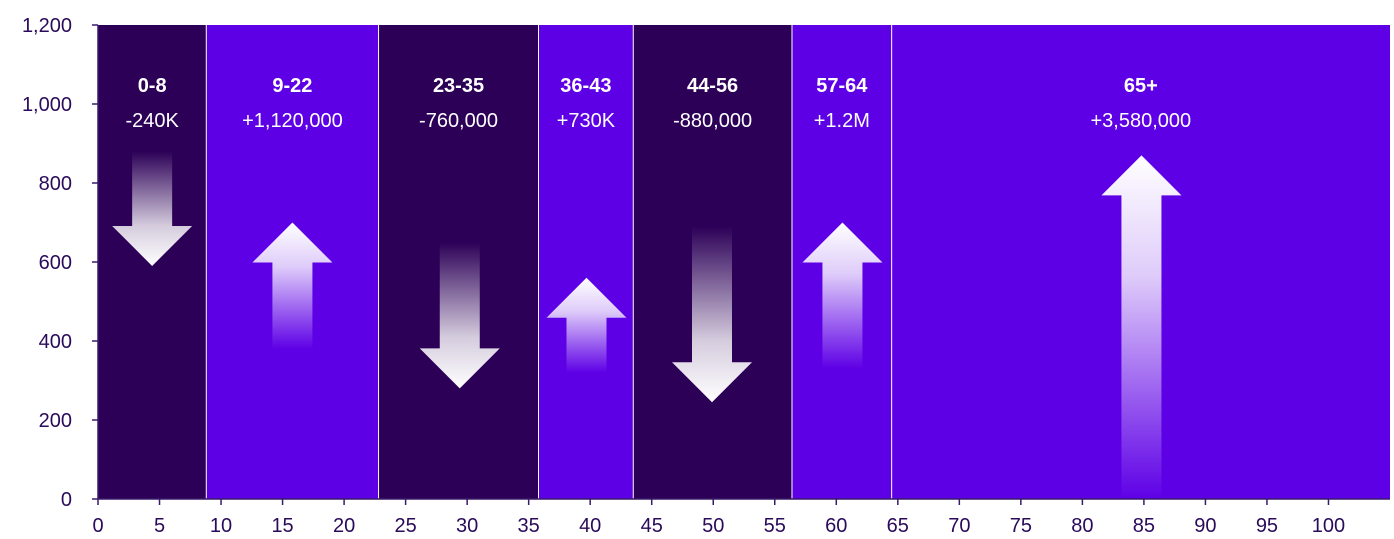 The image size is (1394, 539). I want to click on band-label: 0-8, so click(152, 86).